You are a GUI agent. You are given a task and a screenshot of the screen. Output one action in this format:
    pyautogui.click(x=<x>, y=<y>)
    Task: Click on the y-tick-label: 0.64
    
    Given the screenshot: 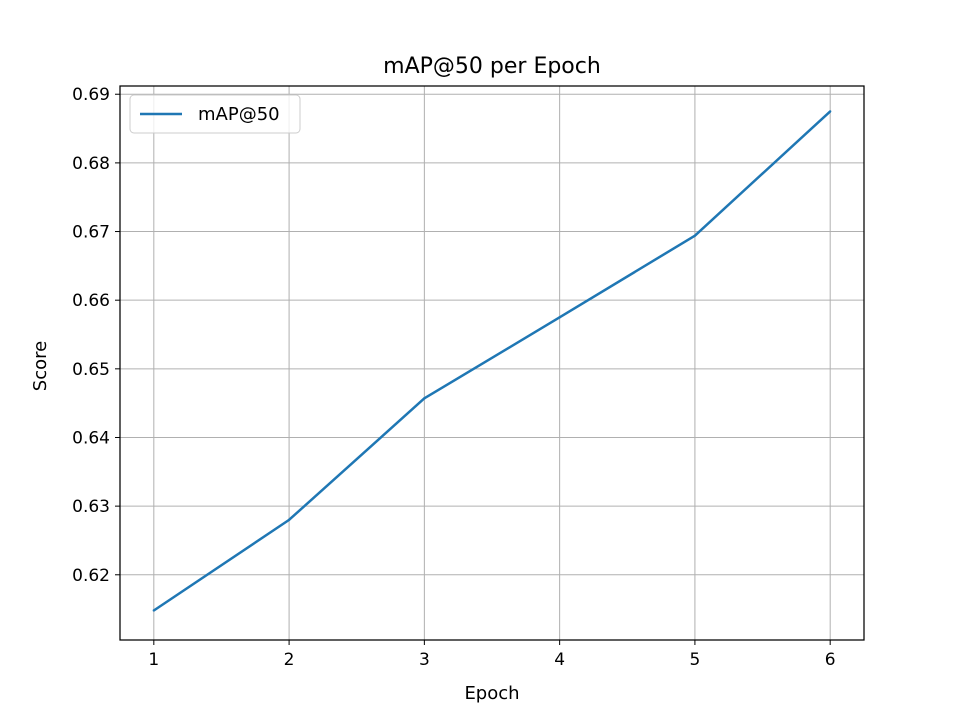 What is the action you would take?
    pyautogui.click(x=91, y=438)
    